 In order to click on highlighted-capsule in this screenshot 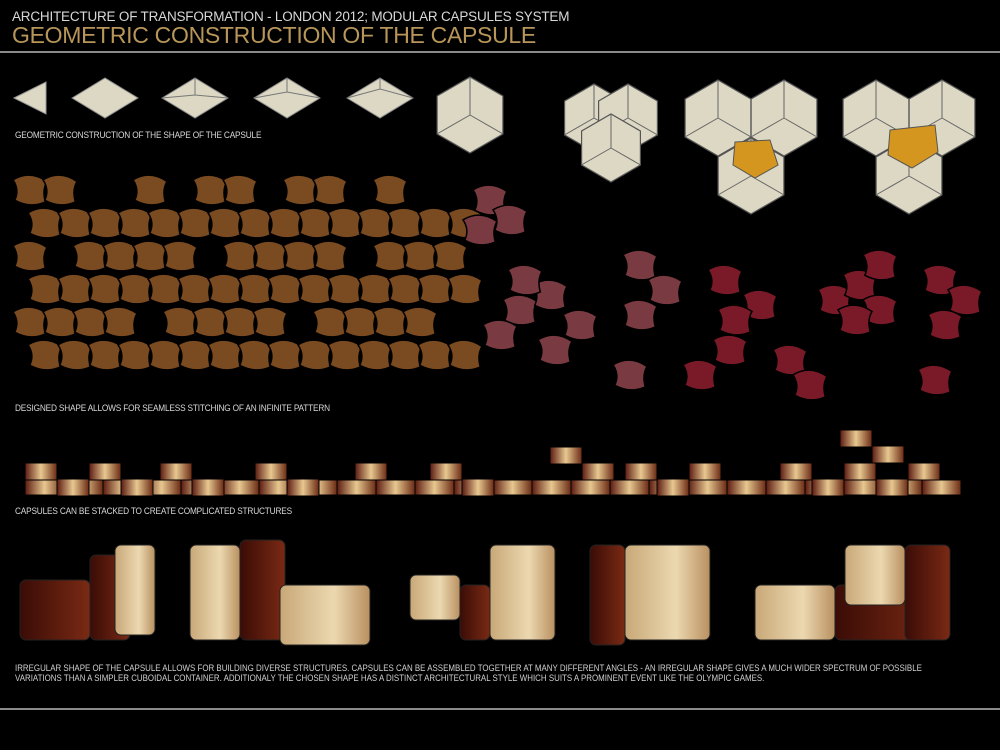, I will do `click(755, 159)`.